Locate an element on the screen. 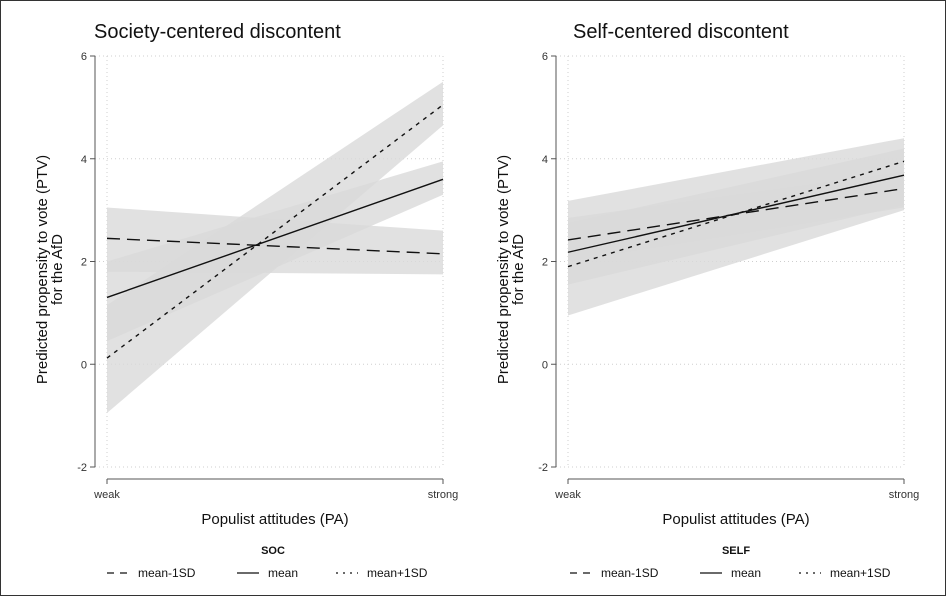 The image size is (946, 601). legend: SOC mean-1SD mean mean+1SD is located at coordinates (267, 562).